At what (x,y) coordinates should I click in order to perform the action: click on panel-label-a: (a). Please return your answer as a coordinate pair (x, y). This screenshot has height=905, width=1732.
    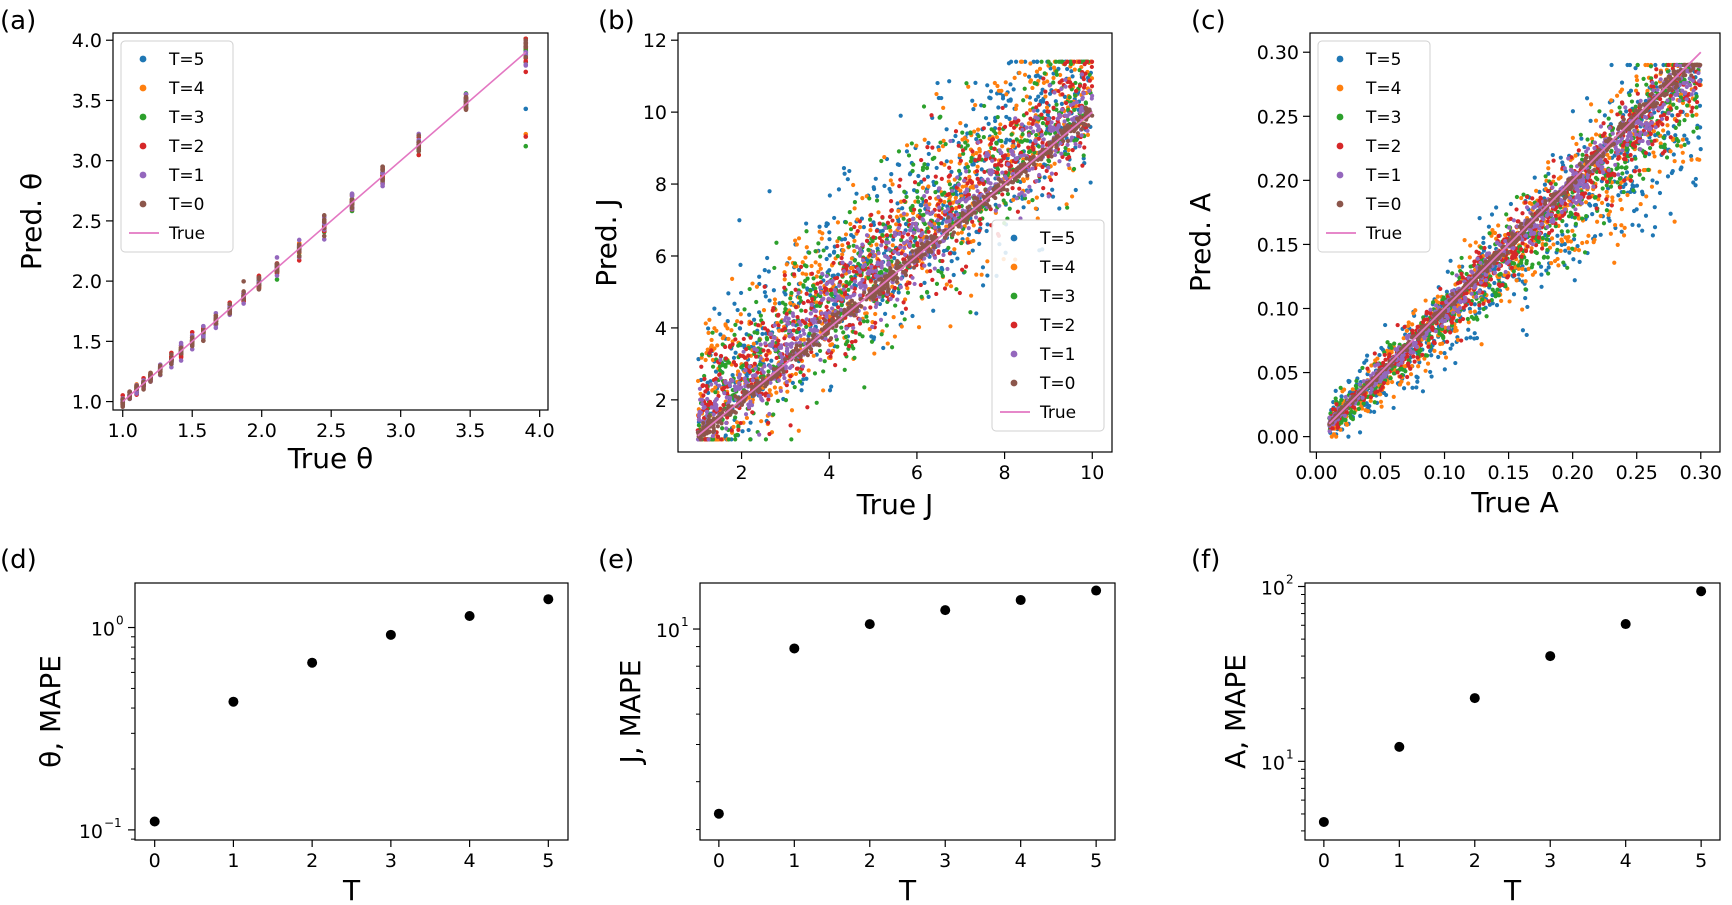
    Looking at the image, I should click on (18, 21).